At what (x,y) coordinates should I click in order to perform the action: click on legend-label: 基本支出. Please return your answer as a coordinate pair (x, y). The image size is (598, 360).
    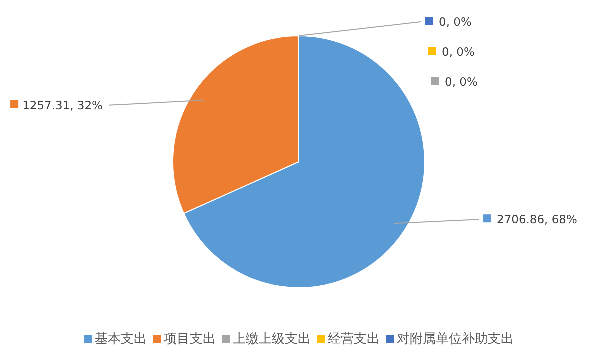
    Looking at the image, I should click on (121, 339).